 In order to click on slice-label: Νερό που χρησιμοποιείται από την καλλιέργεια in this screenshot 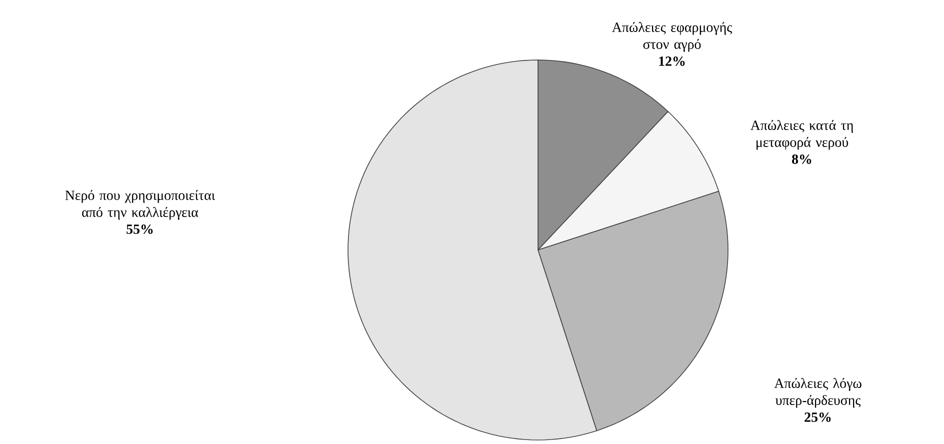, I will do `click(140, 205)`.